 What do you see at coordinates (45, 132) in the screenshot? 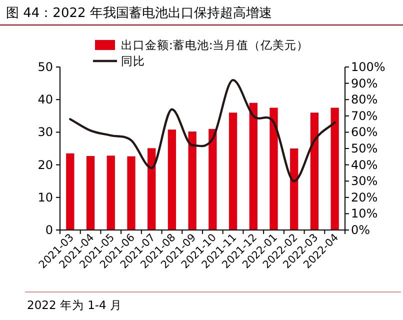
I see `y-tick-label: 30` at bounding box center [45, 132].